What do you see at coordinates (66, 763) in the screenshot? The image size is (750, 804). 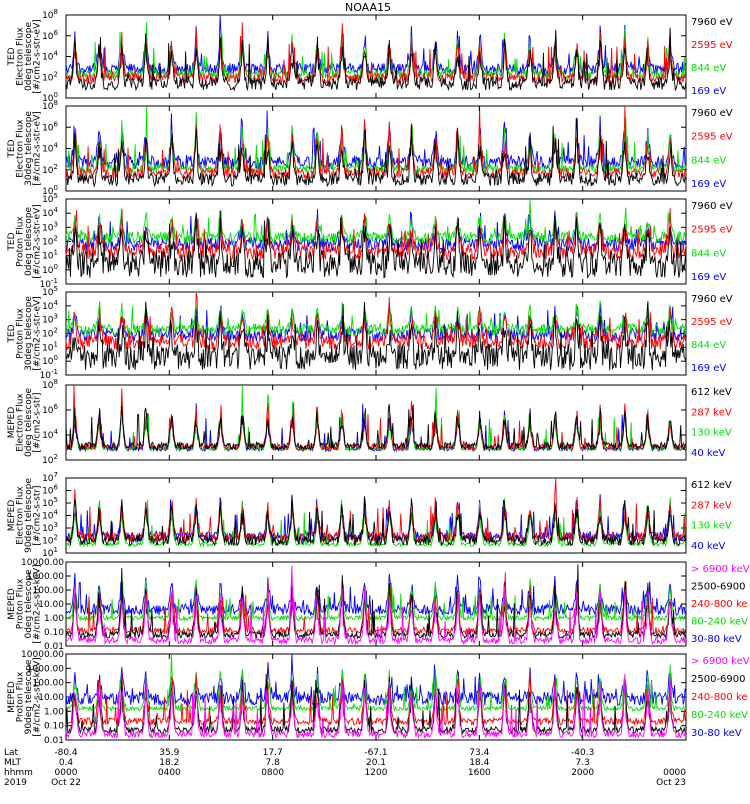 I see `x-axis-mlt-label: 0.4` at bounding box center [66, 763].